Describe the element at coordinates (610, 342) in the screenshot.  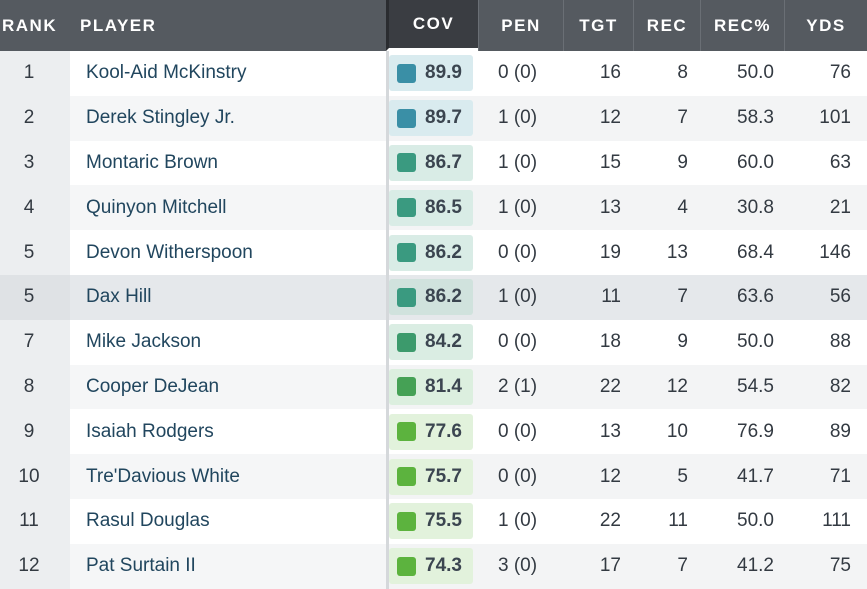
I see `tgt-cell: 18` at that location.